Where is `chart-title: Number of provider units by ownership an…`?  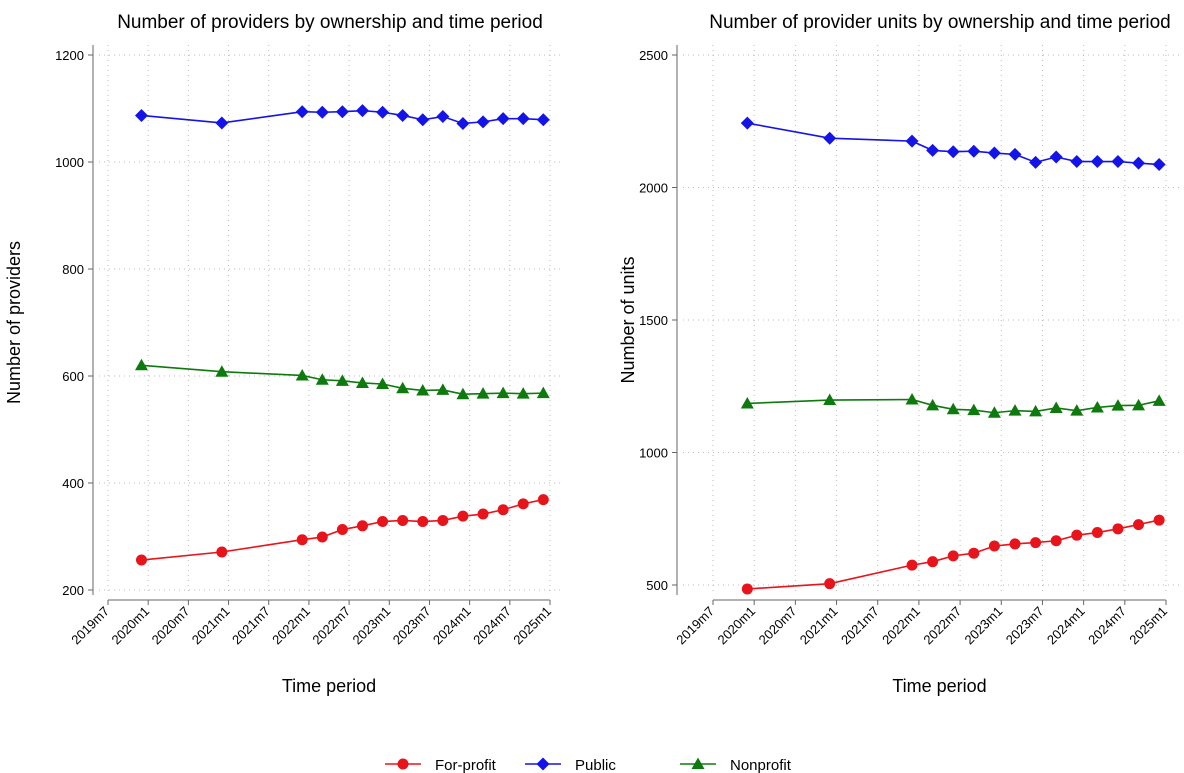 chart-title: Number of provider units by ownership an… is located at coordinates (940, 22).